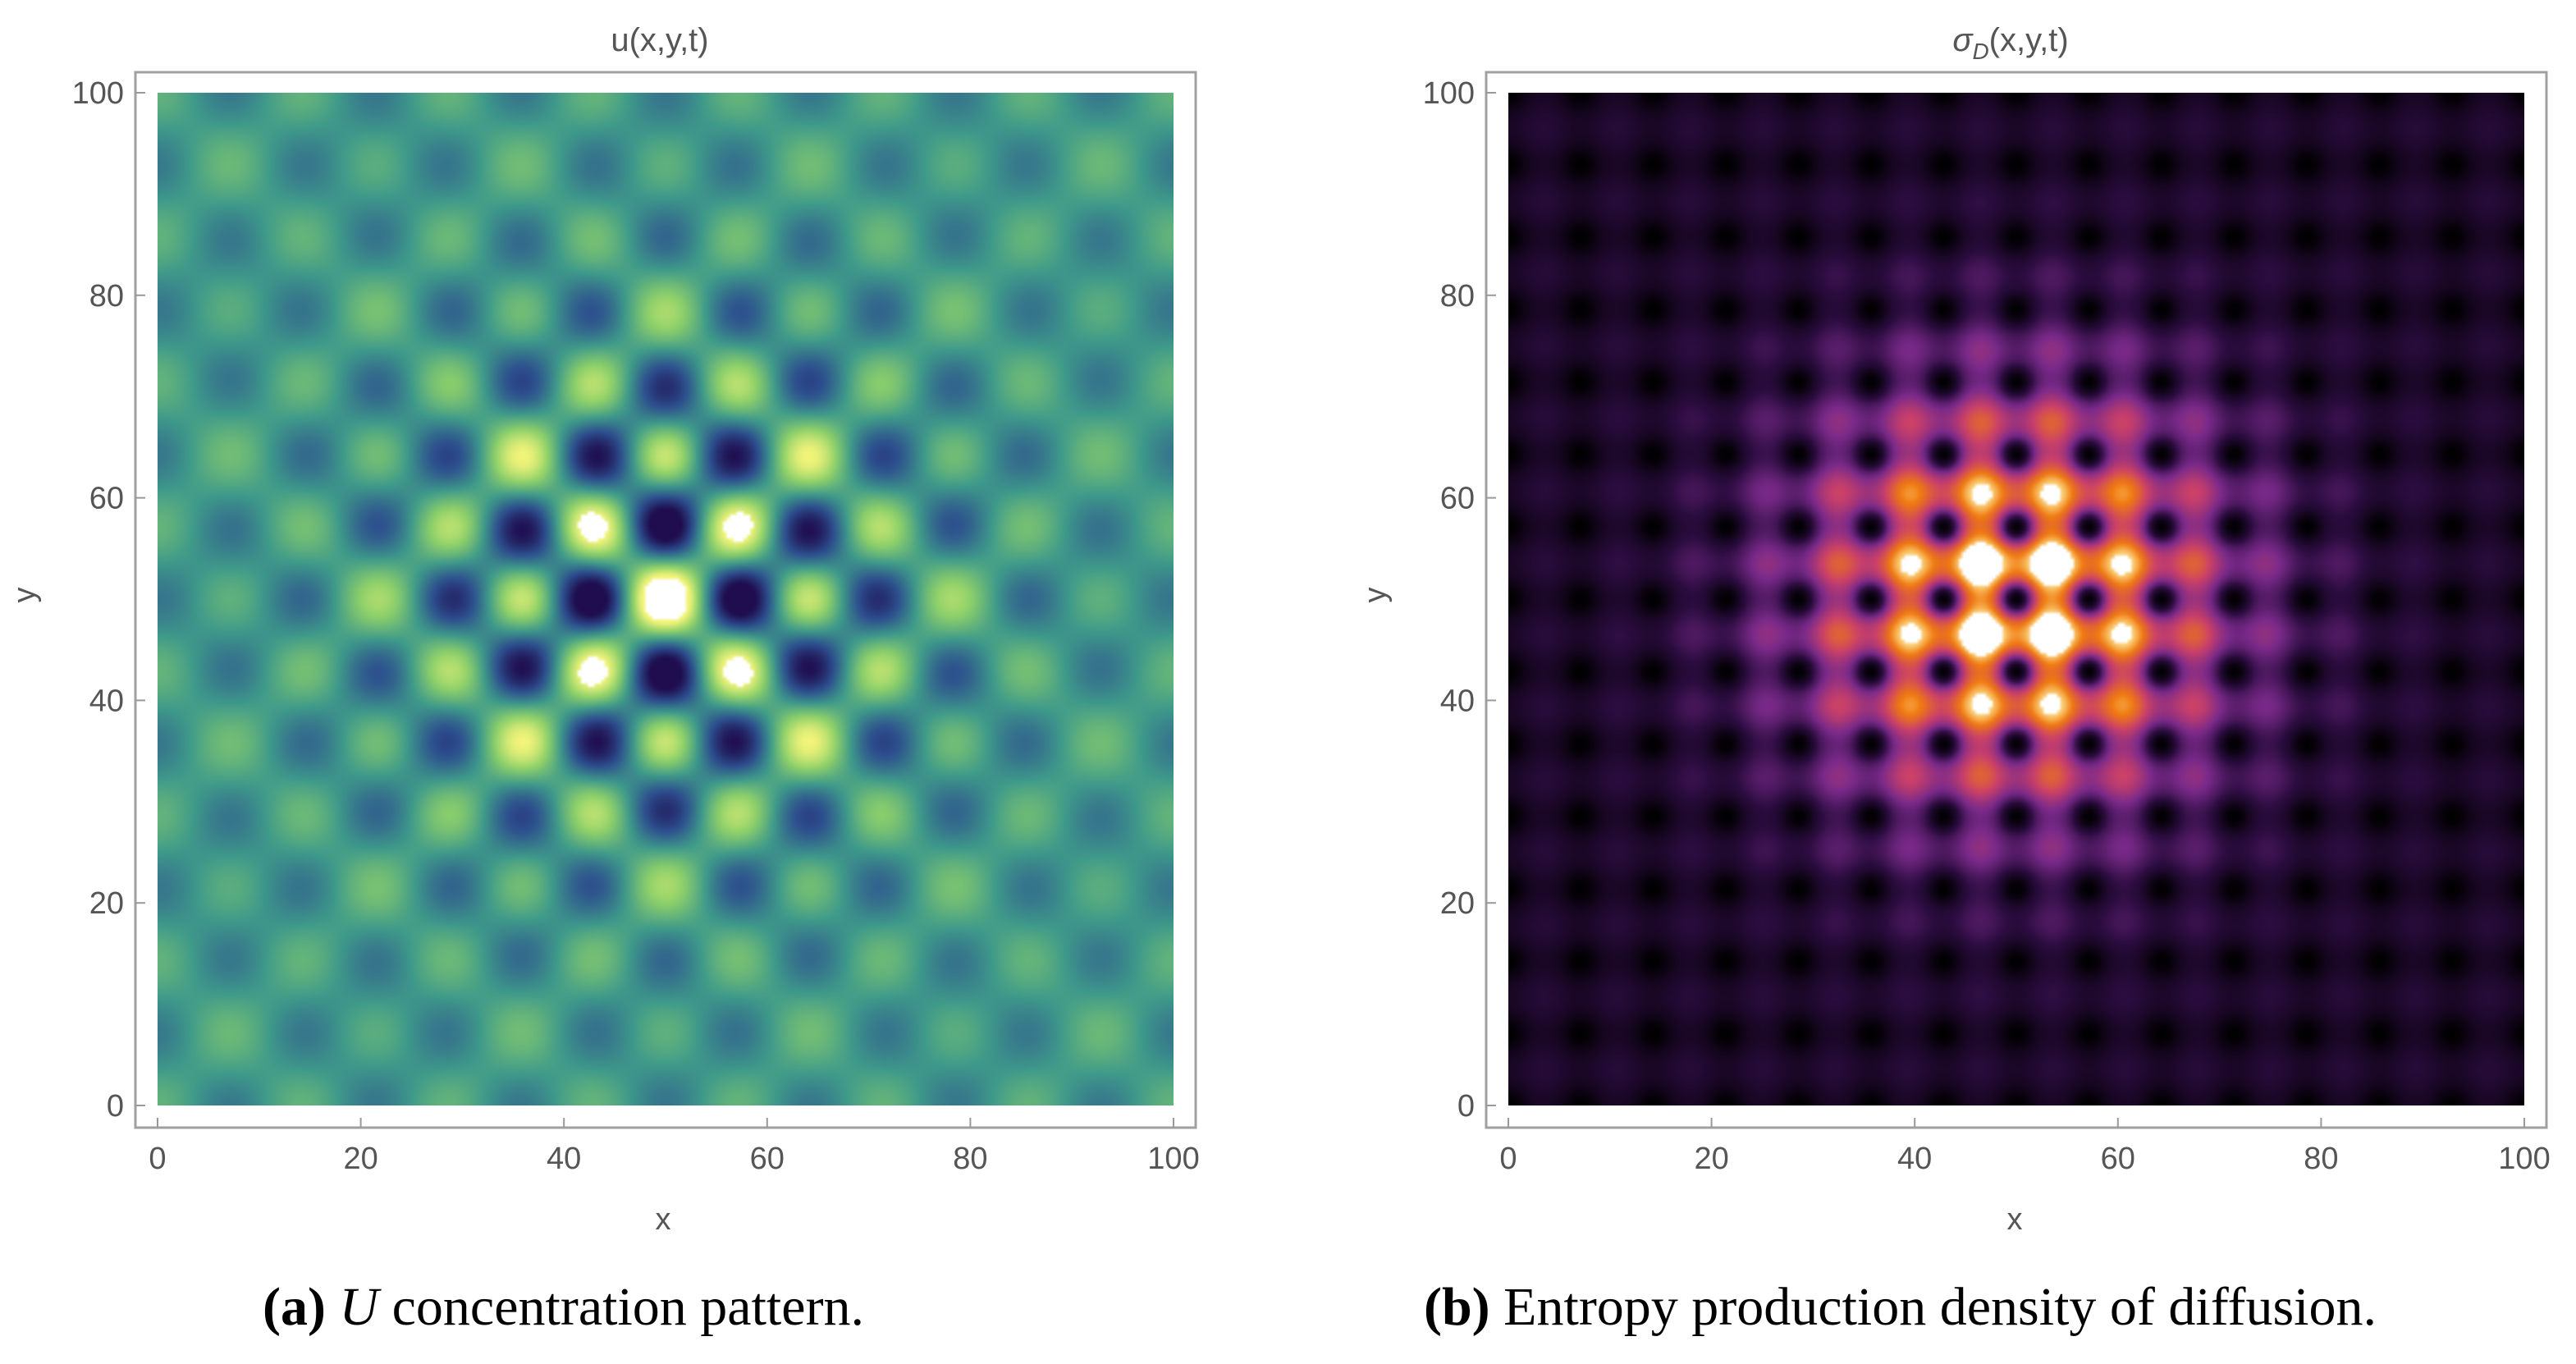 This screenshot has height=1364, width=2576. What do you see at coordinates (1375, 595) in the screenshot?
I see `panel-b-ylabel: y` at bounding box center [1375, 595].